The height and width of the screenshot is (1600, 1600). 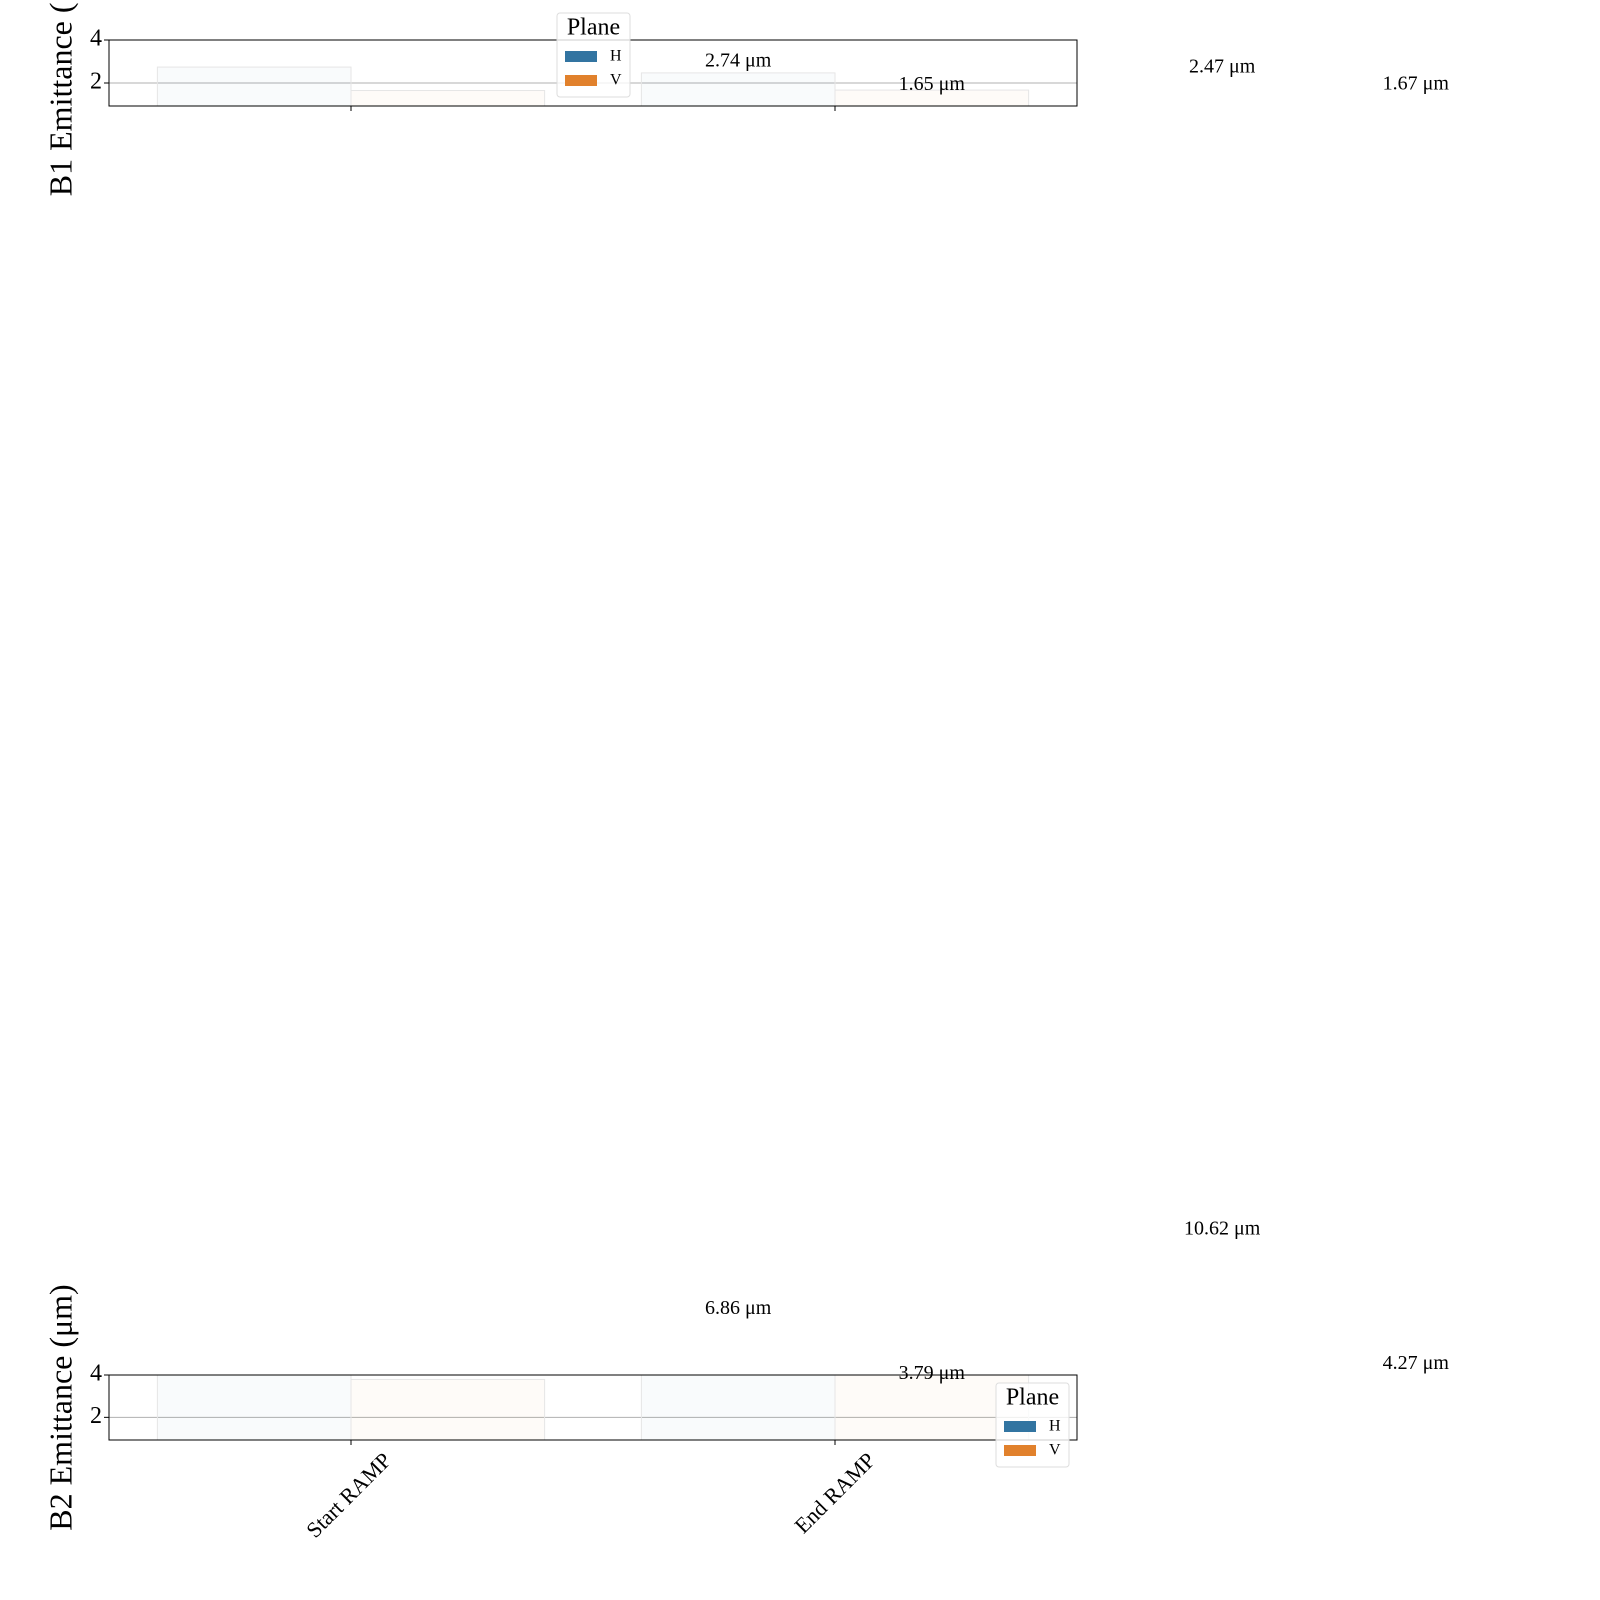 I want to click on plot-frame, so click(x=593, y=1407).